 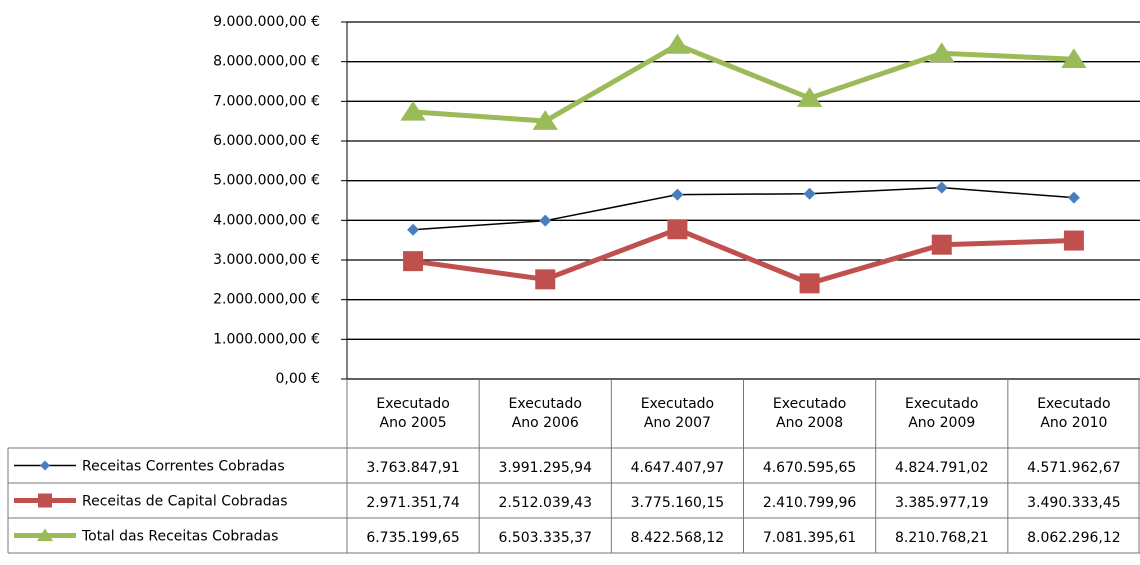 I want to click on y-tick-label: 7.000.000,00 €, so click(x=266, y=101).